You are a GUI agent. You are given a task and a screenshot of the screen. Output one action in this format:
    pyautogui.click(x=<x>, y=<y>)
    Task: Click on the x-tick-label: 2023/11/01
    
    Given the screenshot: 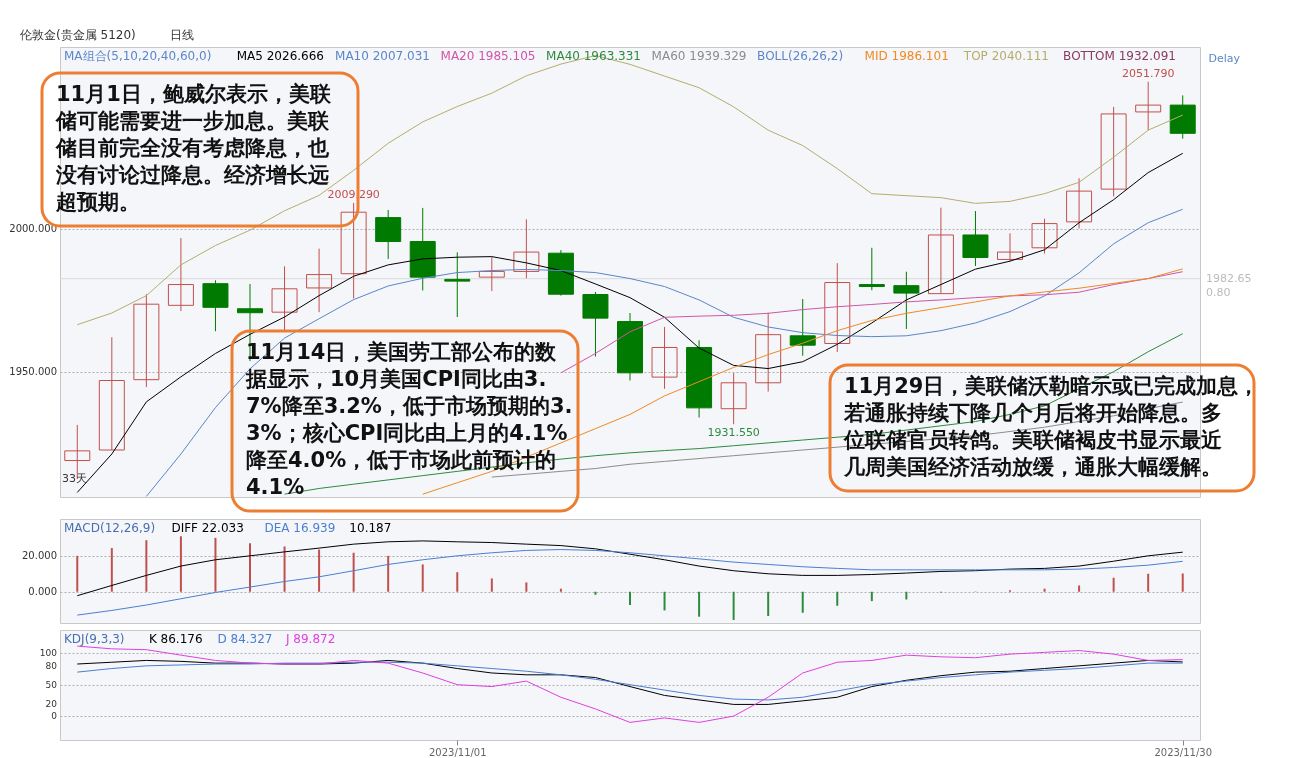 What is the action you would take?
    pyautogui.click(x=457, y=752)
    